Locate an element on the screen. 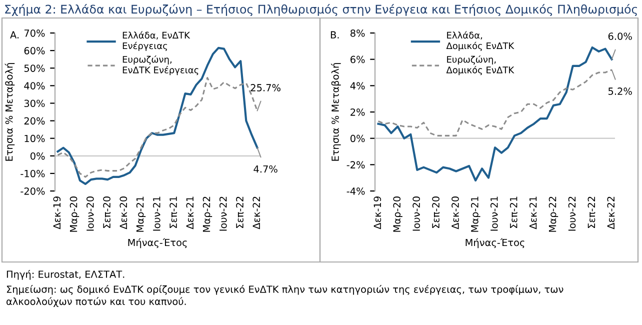  text: Πηγή: Eurostat, ΕΛΣΤΑΤ. is located at coordinates (65, 275).